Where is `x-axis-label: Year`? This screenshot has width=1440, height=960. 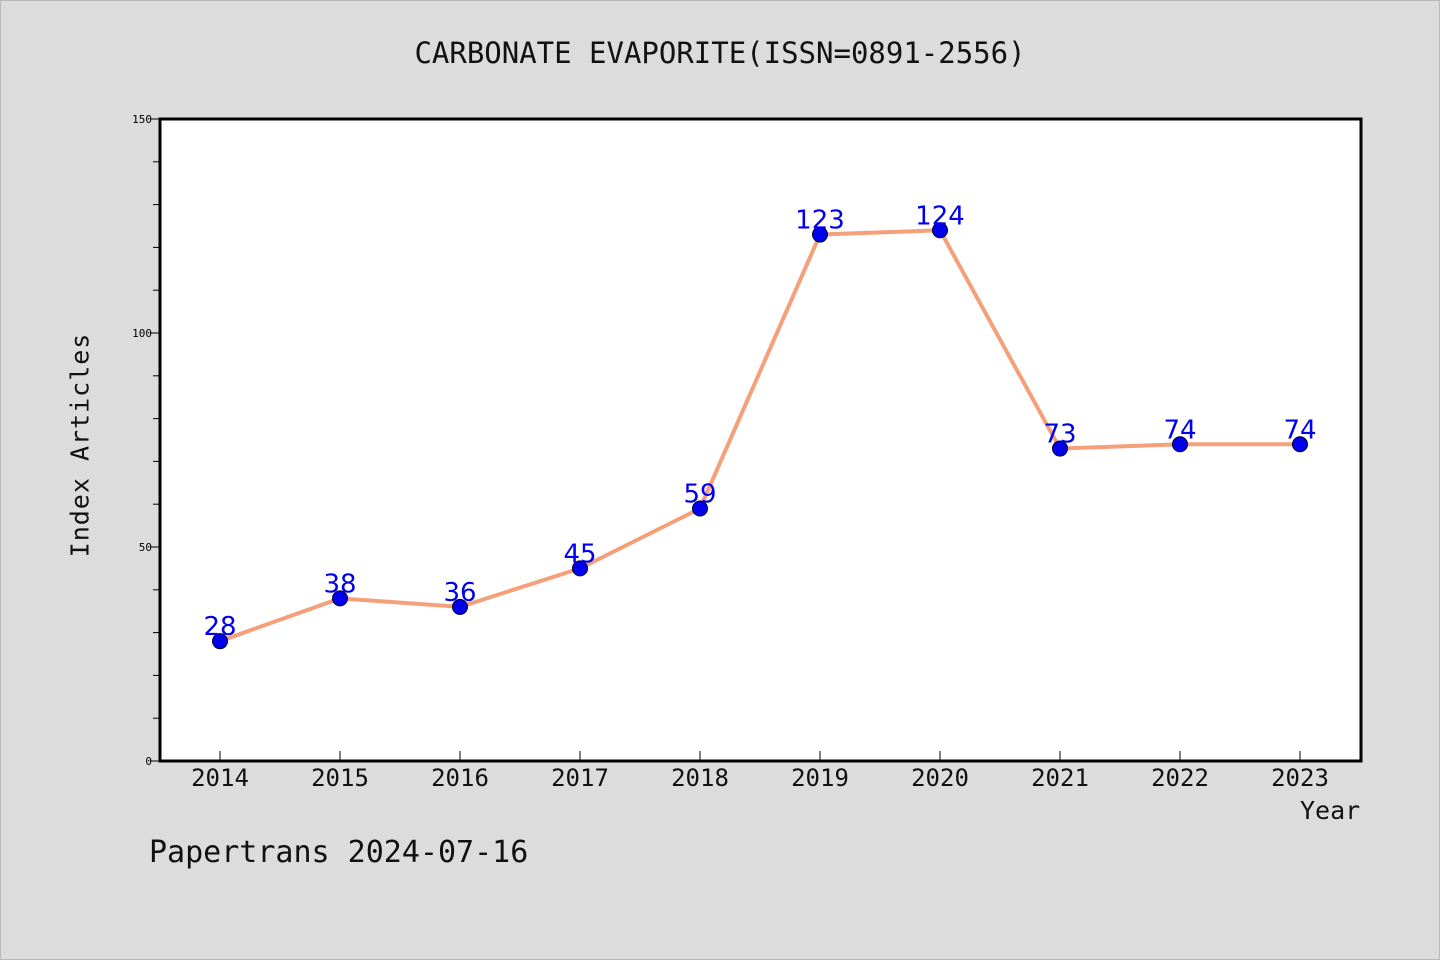
x-axis-label: Year is located at coordinates (1330, 810).